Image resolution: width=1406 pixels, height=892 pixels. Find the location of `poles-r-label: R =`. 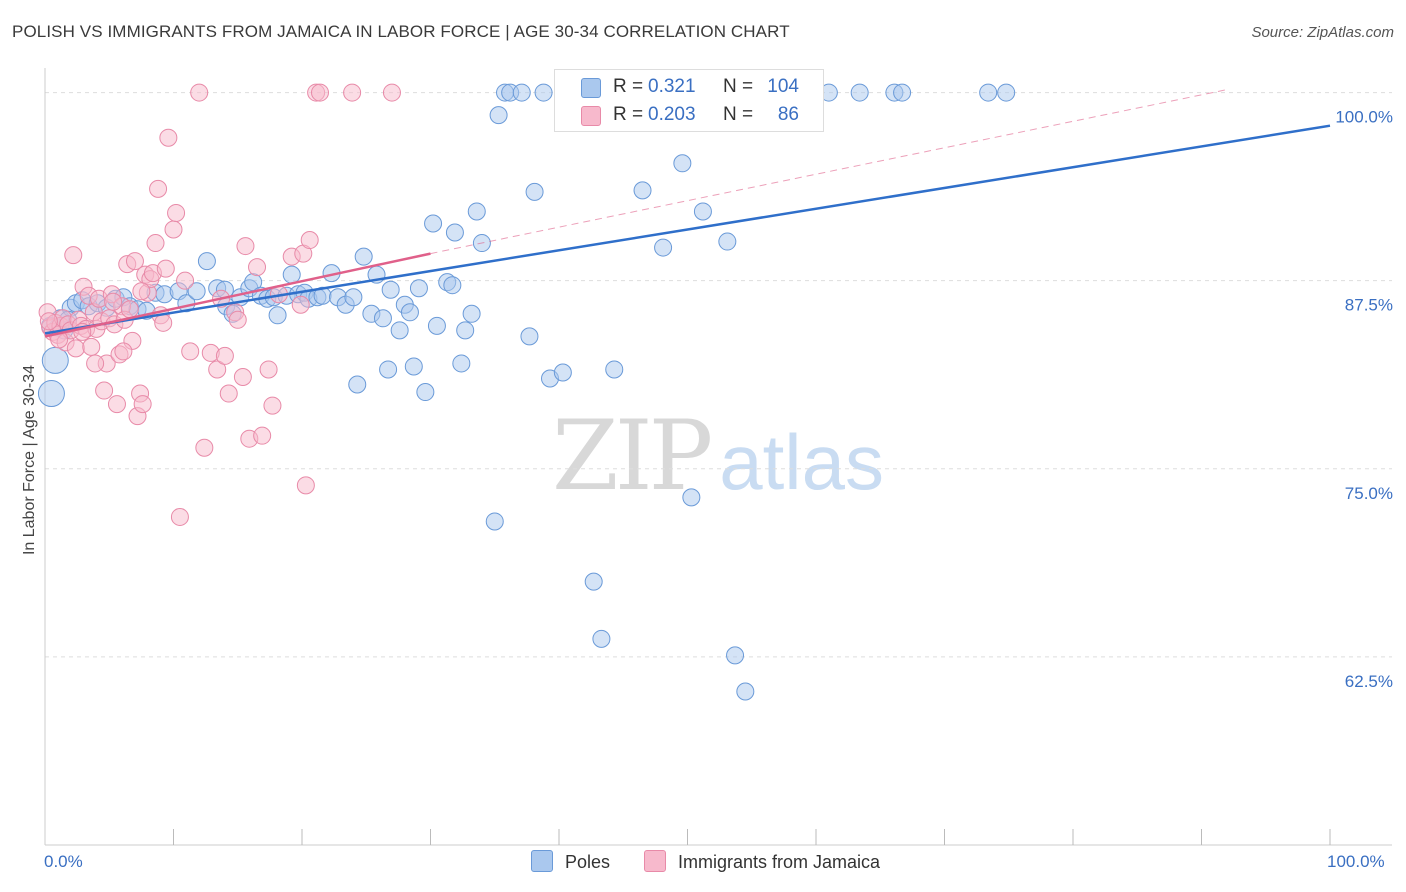

poles-r-label: R = is located at coordinates (628, 86).